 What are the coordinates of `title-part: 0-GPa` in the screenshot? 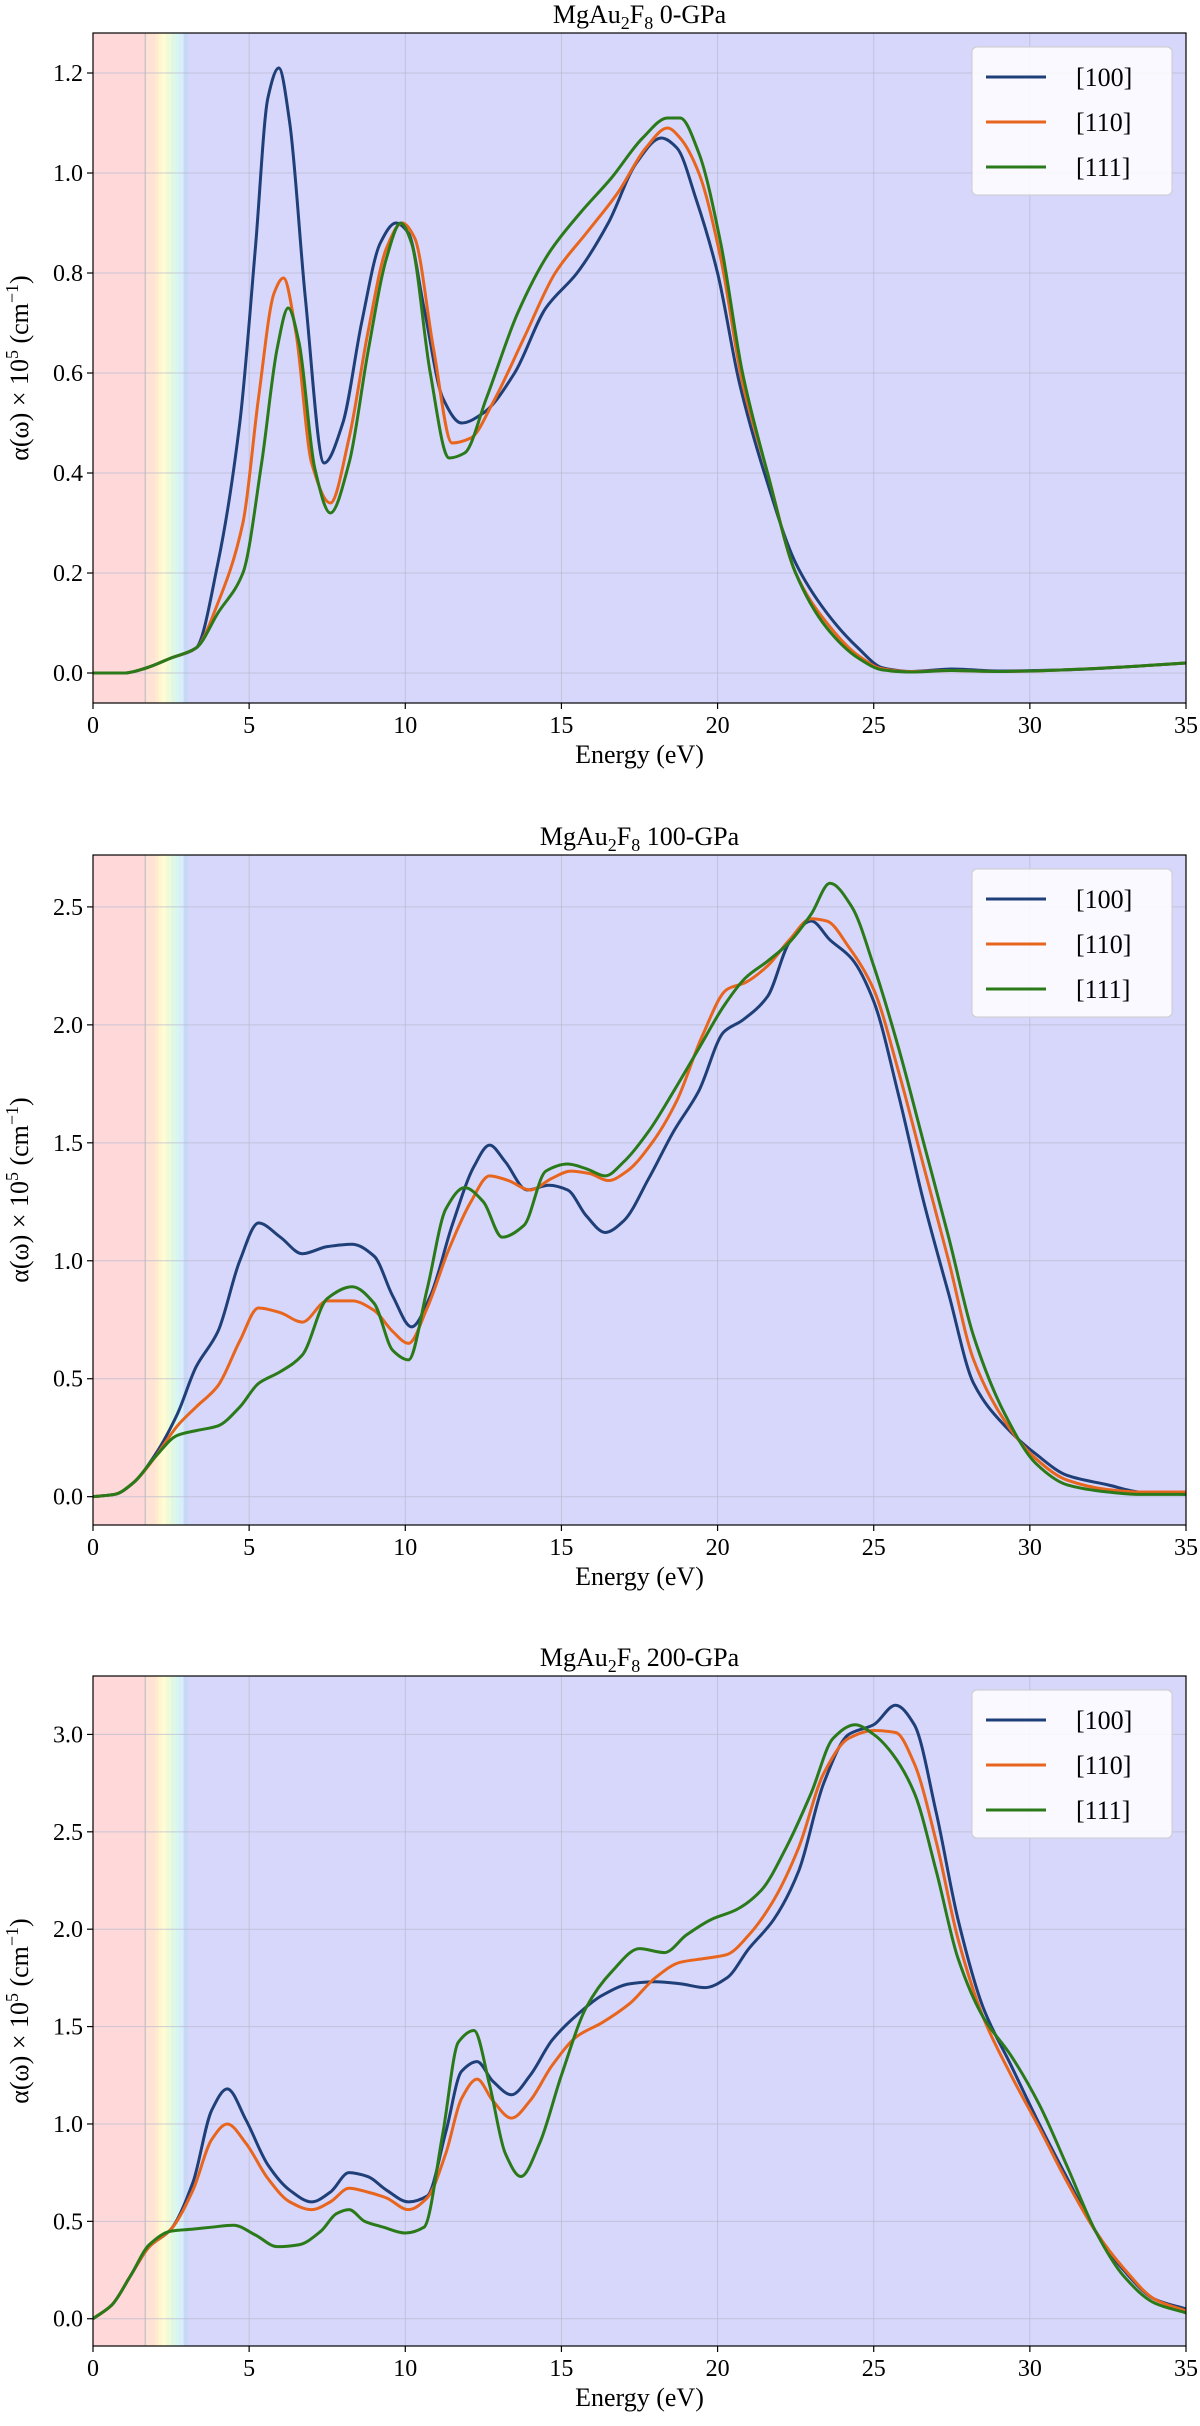 It's located at (689, 14).